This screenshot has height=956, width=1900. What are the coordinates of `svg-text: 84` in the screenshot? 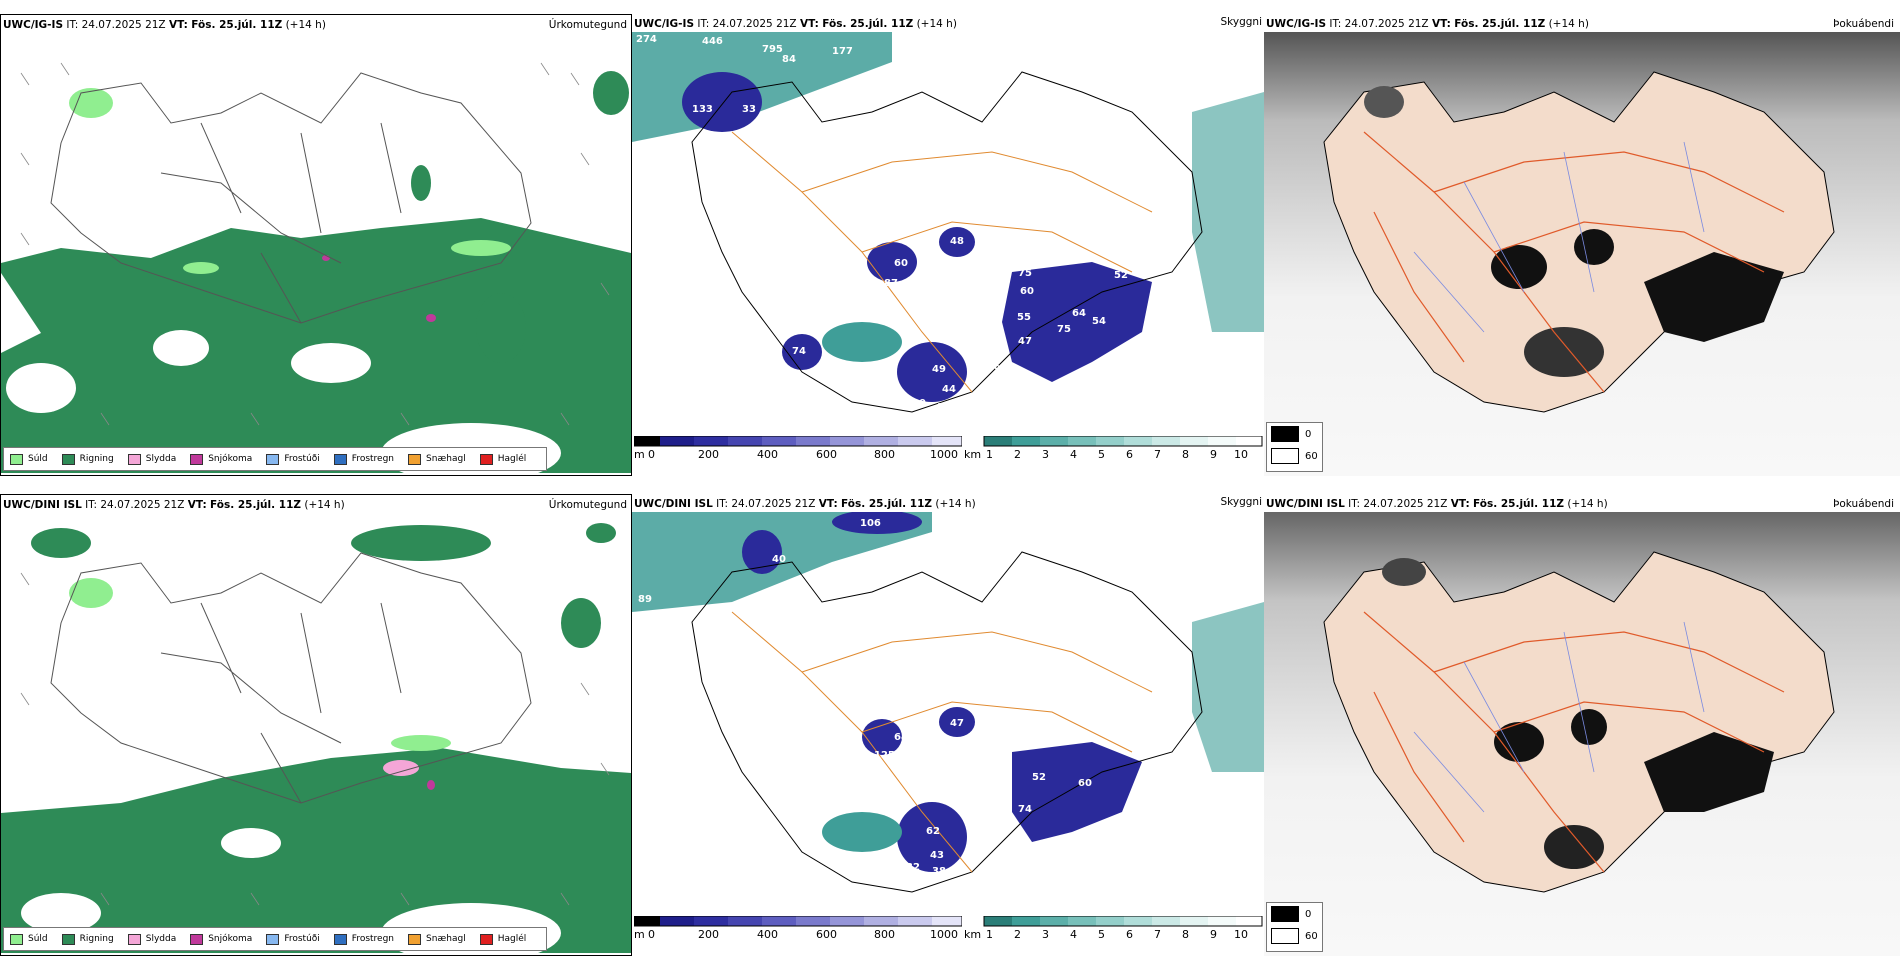 It's located at (789, 59).